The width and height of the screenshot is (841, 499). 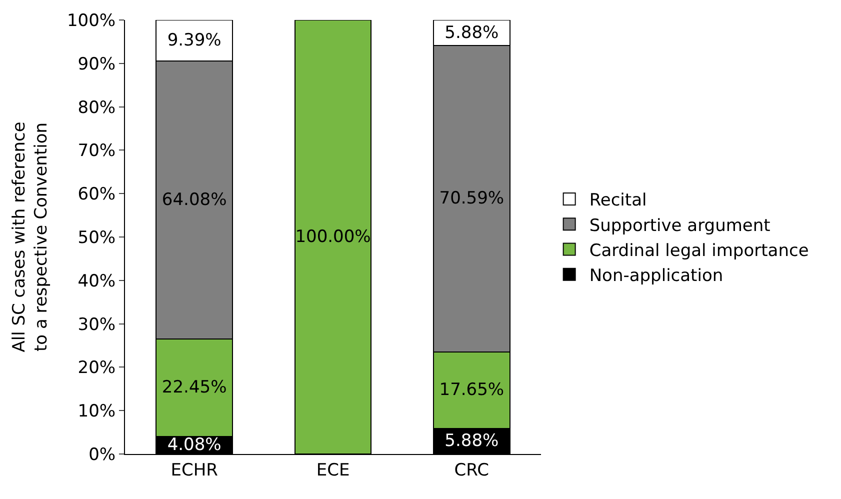 What do you see at coordinates (472, 470) in the screenshot?
I see `x-tick-label: CRC` at bounding box center [472, 470].